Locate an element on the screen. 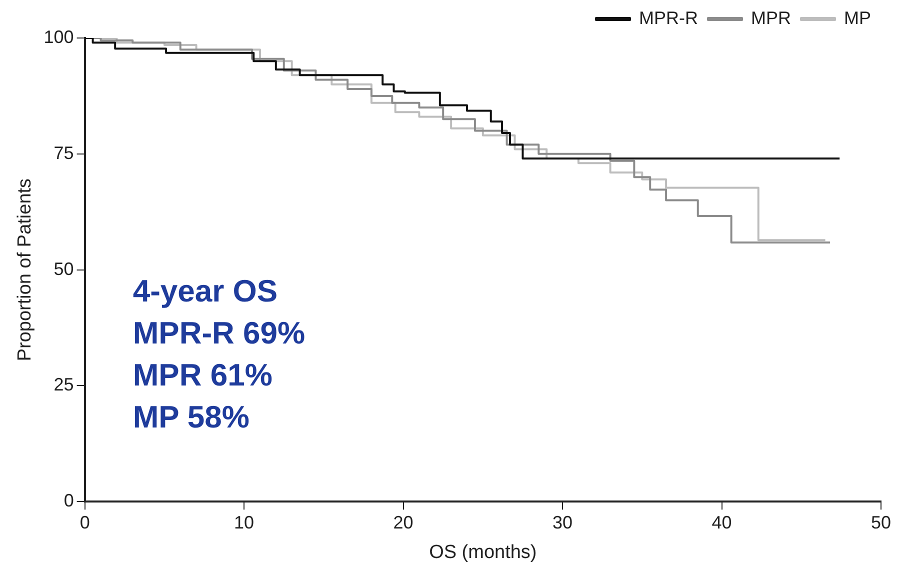 The height and width of the screenshot is (572, 909). y-axis-title: Proportion of Patients is located at coordinates (25, 270).